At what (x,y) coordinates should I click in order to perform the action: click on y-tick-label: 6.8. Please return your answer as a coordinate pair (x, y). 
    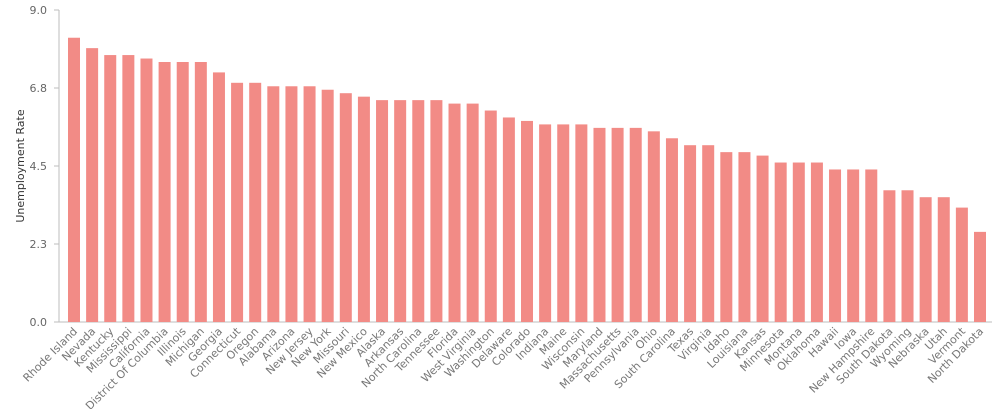
    Looking at the image, I should click on (39, 88).